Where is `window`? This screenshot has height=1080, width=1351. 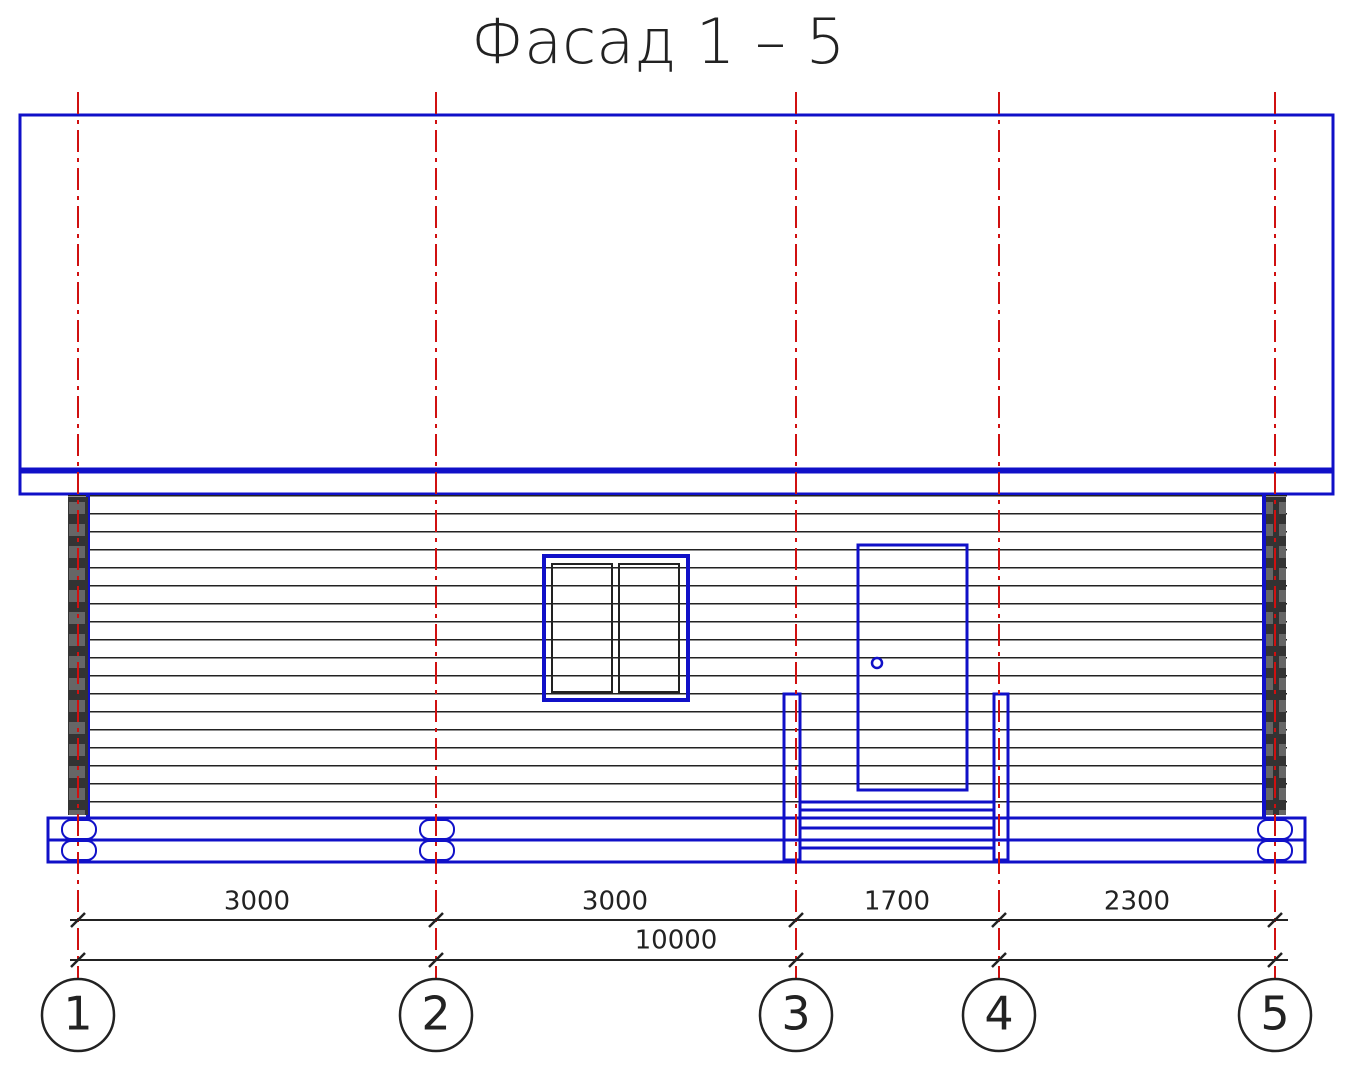
window is located at coordinates (616, 628).